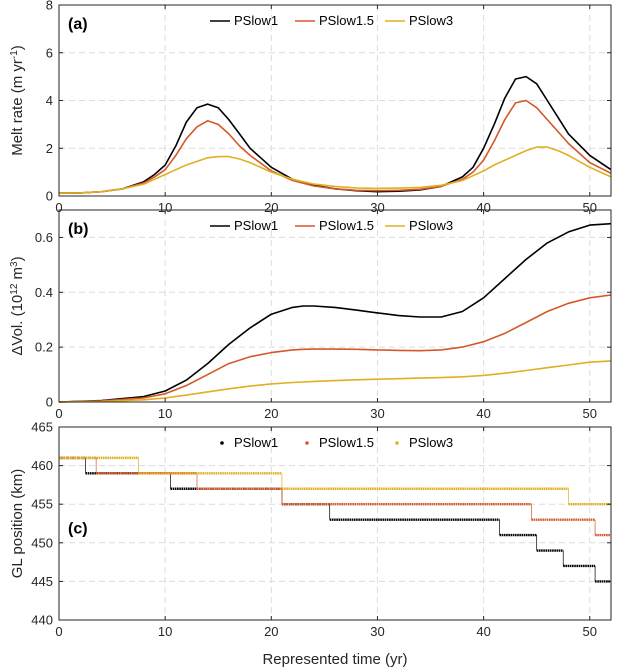 This screenshot has width=624, height=672. I want to click on y-tick-label: 450, so click(42, 542).